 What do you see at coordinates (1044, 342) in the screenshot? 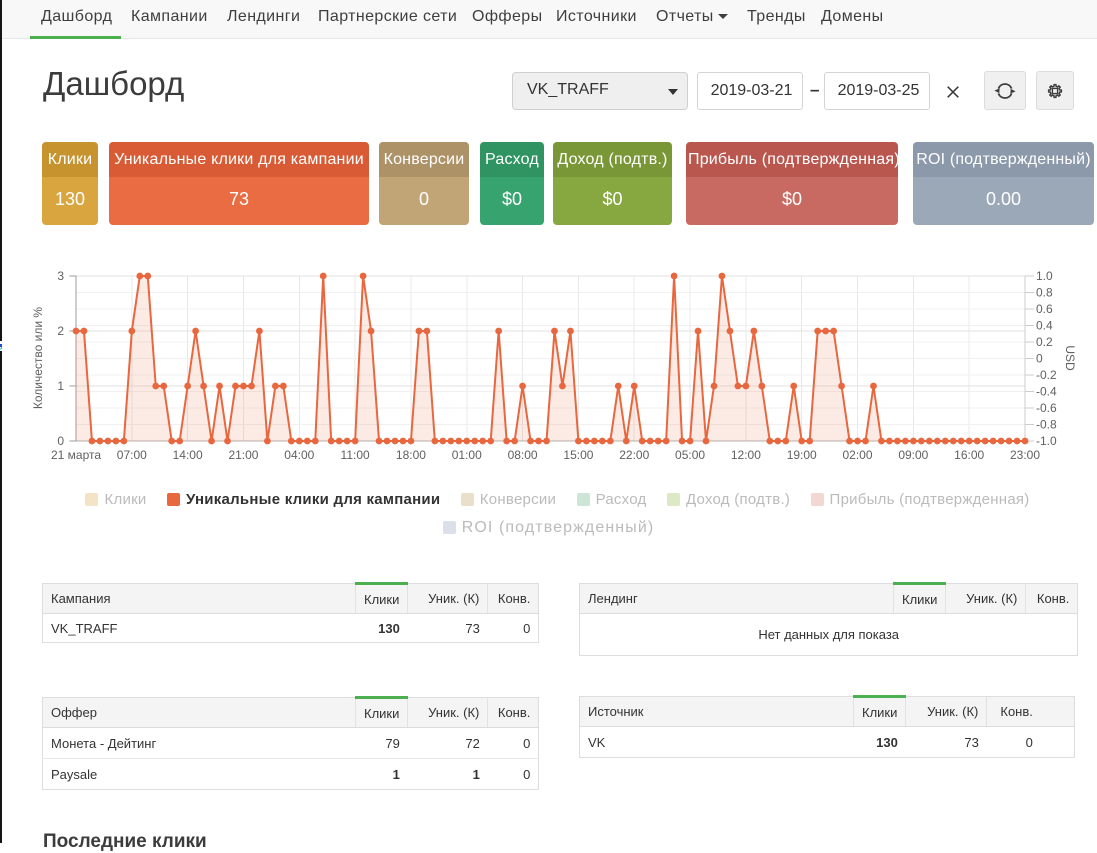
I see `svg-text: 0.2` at bounding box center [1044, 342].